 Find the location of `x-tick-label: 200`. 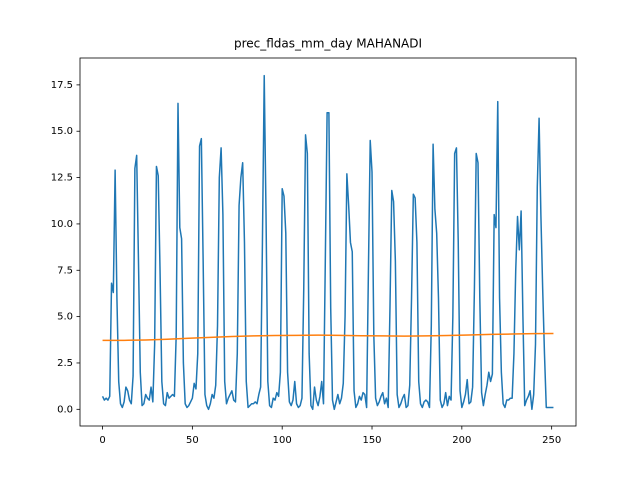

x-tick-label: 200 is located at coordinates (461, 440).